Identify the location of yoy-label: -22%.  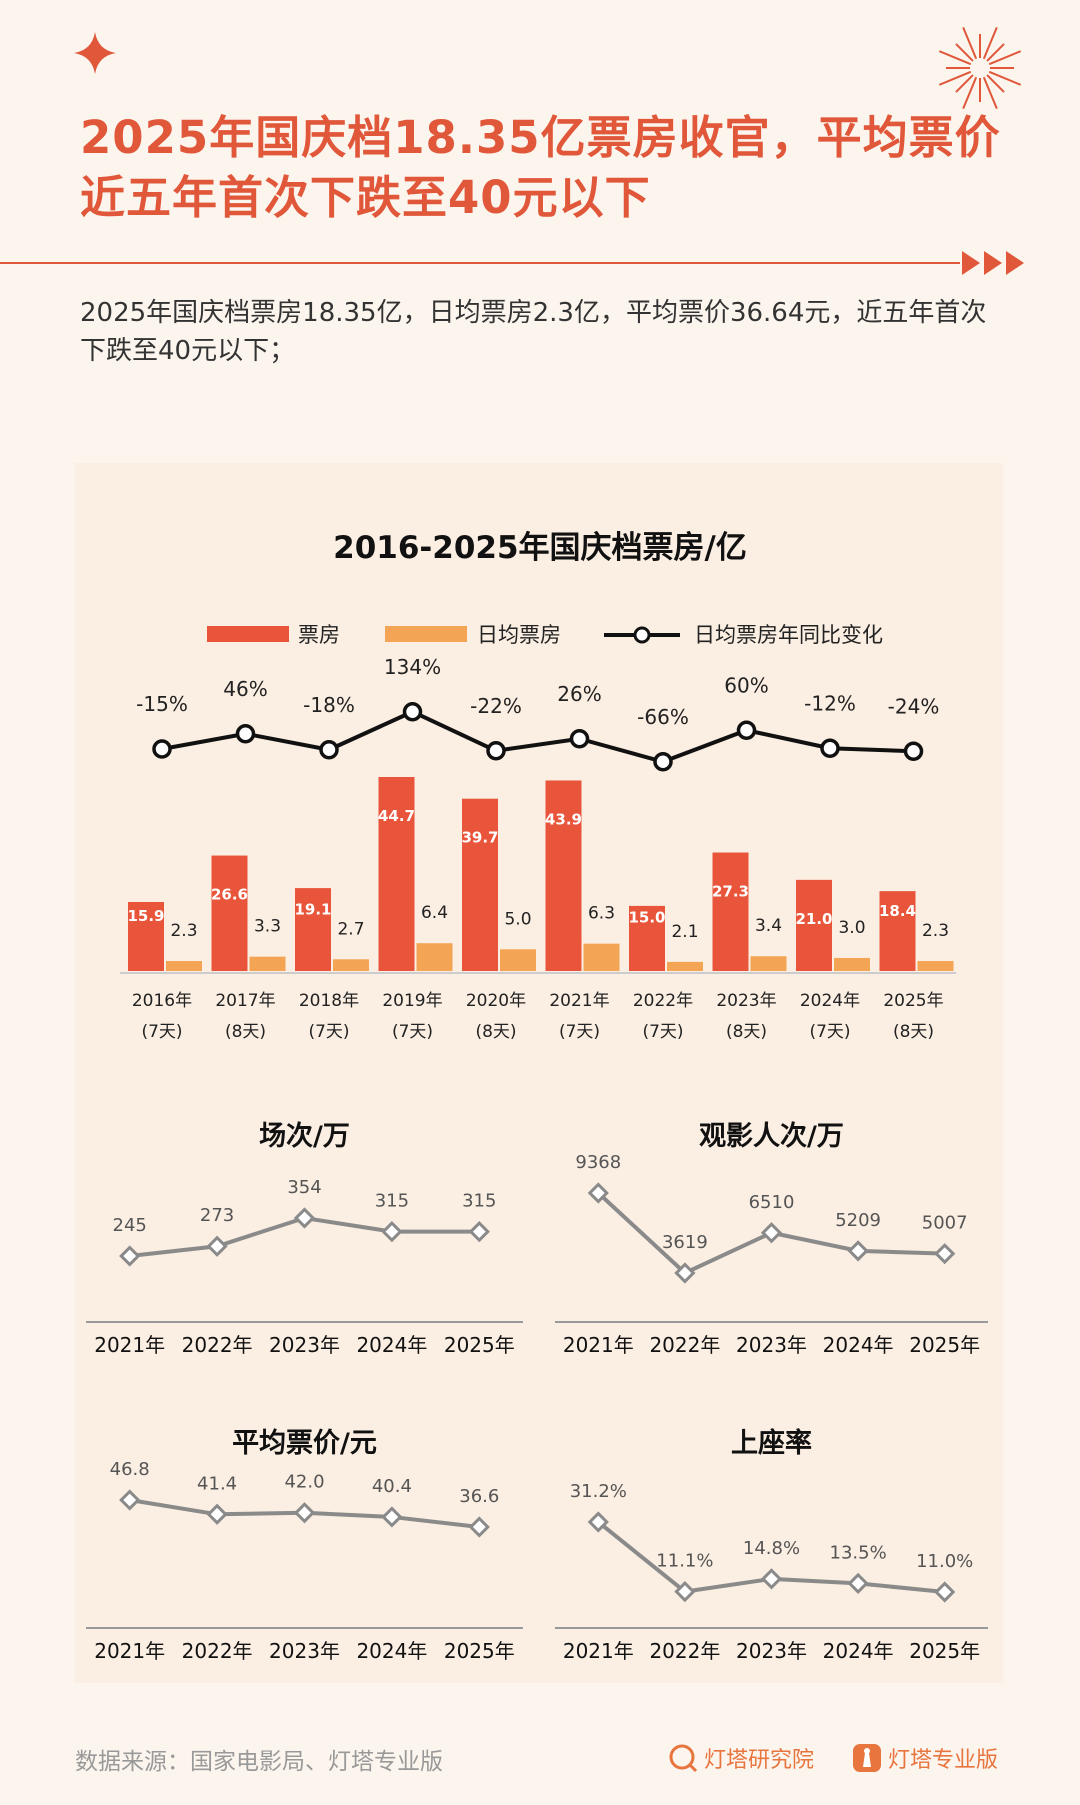
(496, 706).